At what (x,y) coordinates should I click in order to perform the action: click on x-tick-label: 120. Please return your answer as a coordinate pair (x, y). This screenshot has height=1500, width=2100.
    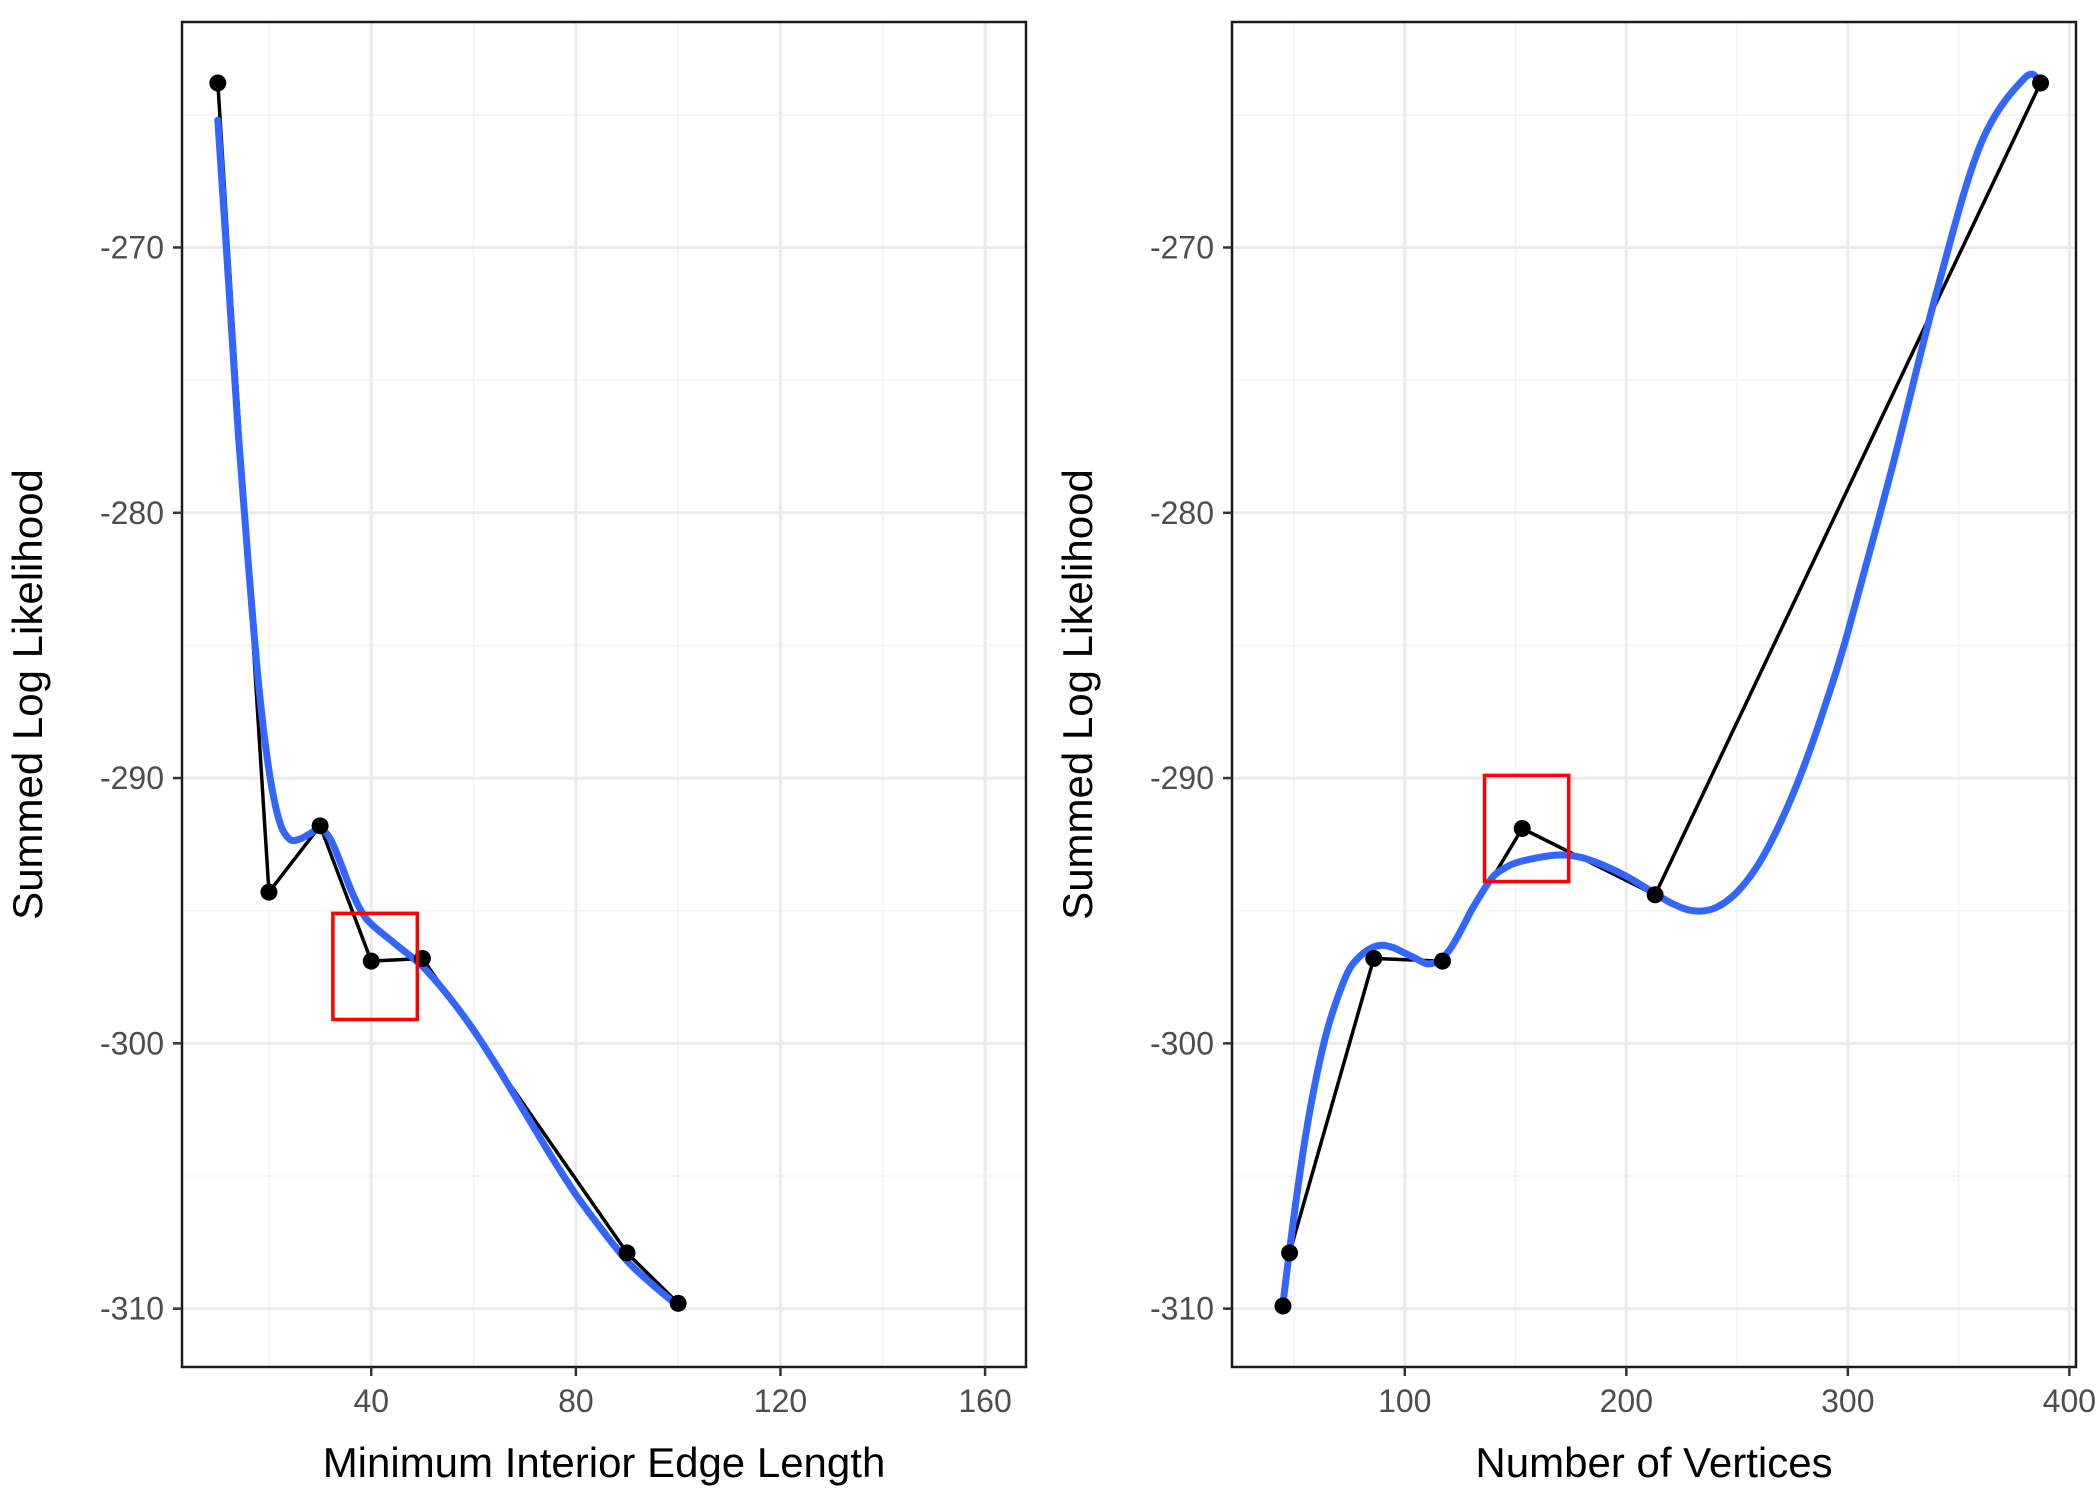
    Looking at the image, I should click on (780, 1401).